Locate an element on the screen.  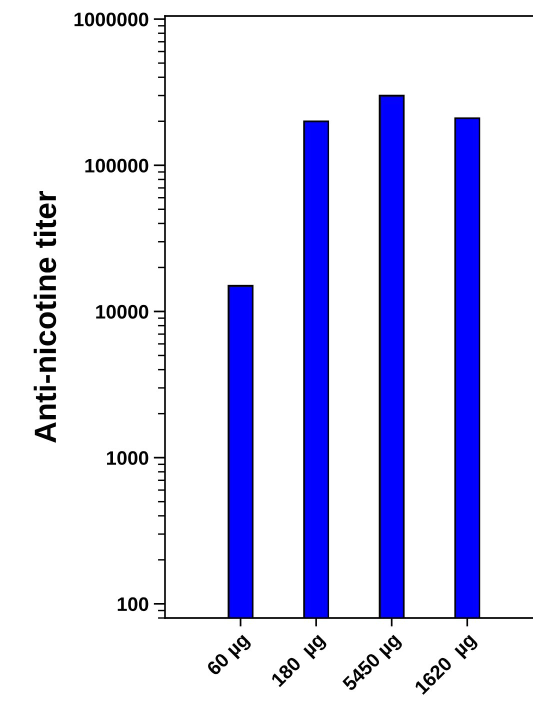
y-tick-label: 10000 is located at coordinates (122, 311).